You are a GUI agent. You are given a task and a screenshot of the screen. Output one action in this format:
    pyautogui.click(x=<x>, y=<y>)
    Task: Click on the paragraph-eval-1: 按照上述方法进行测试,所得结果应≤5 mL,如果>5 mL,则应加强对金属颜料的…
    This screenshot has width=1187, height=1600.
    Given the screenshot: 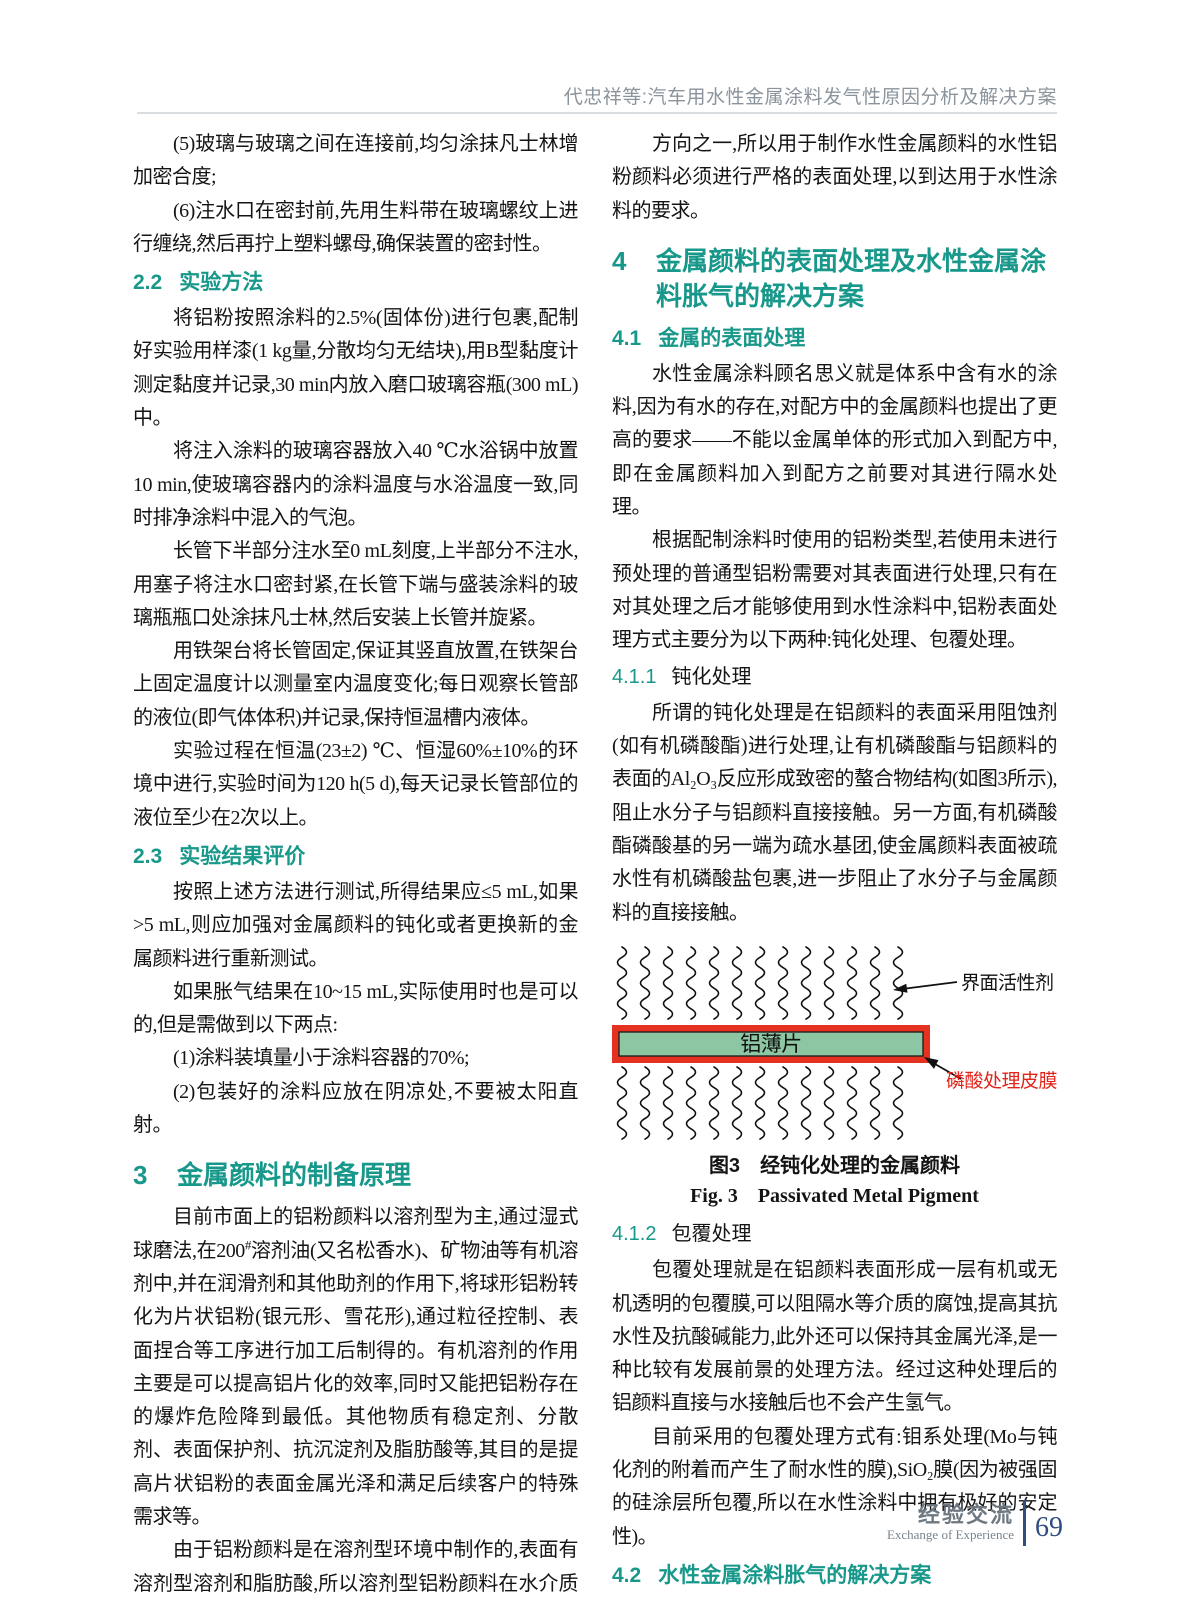 What is the action you would take?
    pyautogui.click(x=356, y=925)
    